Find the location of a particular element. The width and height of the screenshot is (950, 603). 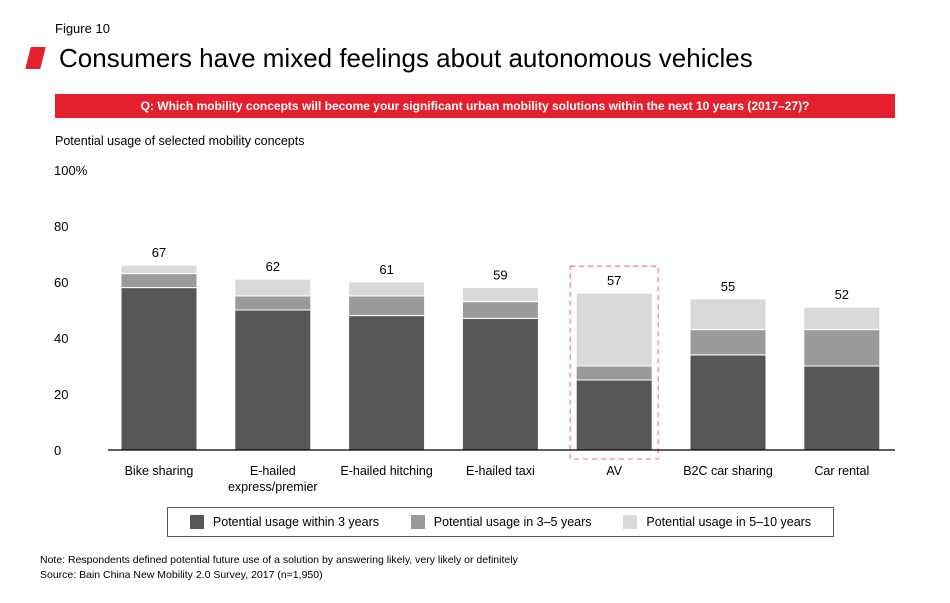

highlight-box-av is located at coordinates (614, 362).